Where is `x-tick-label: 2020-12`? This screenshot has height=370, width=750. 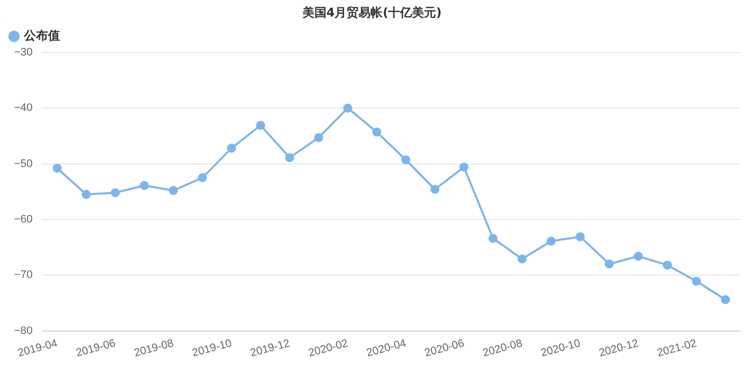
x-tick-label: 2020-12 is located at coordinates (619, 348).